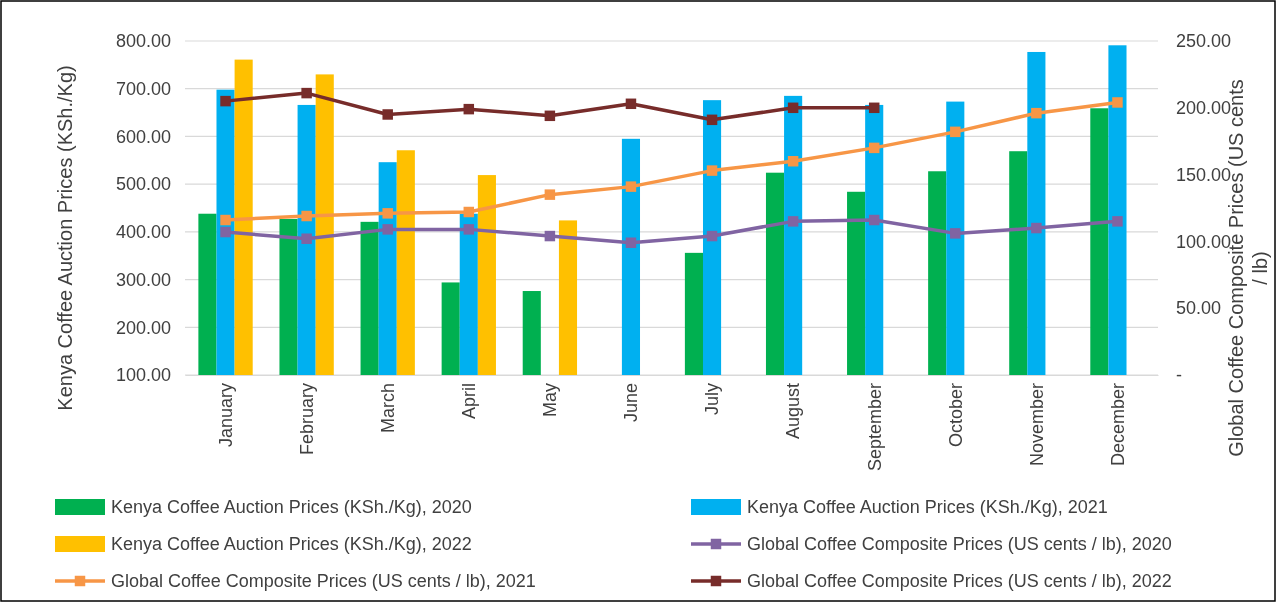 Image resolution: width=1276 pixels, height=602 pixels. Describe the element at coordinates (225, 415) in the screenshot. I see `x-tick-label: January` at that location.